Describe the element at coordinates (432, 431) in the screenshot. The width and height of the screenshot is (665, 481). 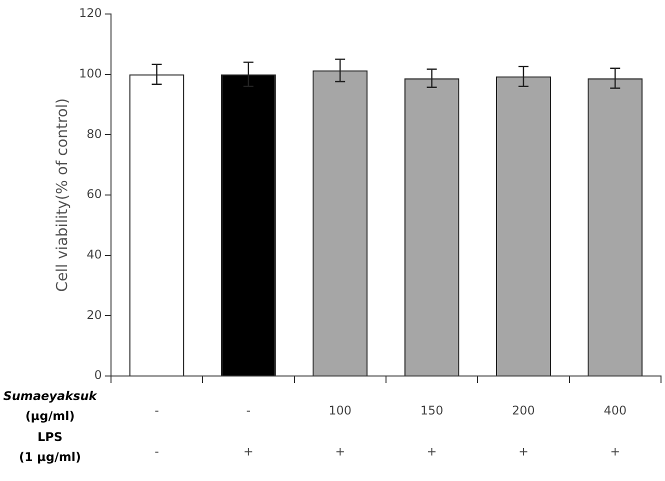
I see `category-label: 150 +` at that location.